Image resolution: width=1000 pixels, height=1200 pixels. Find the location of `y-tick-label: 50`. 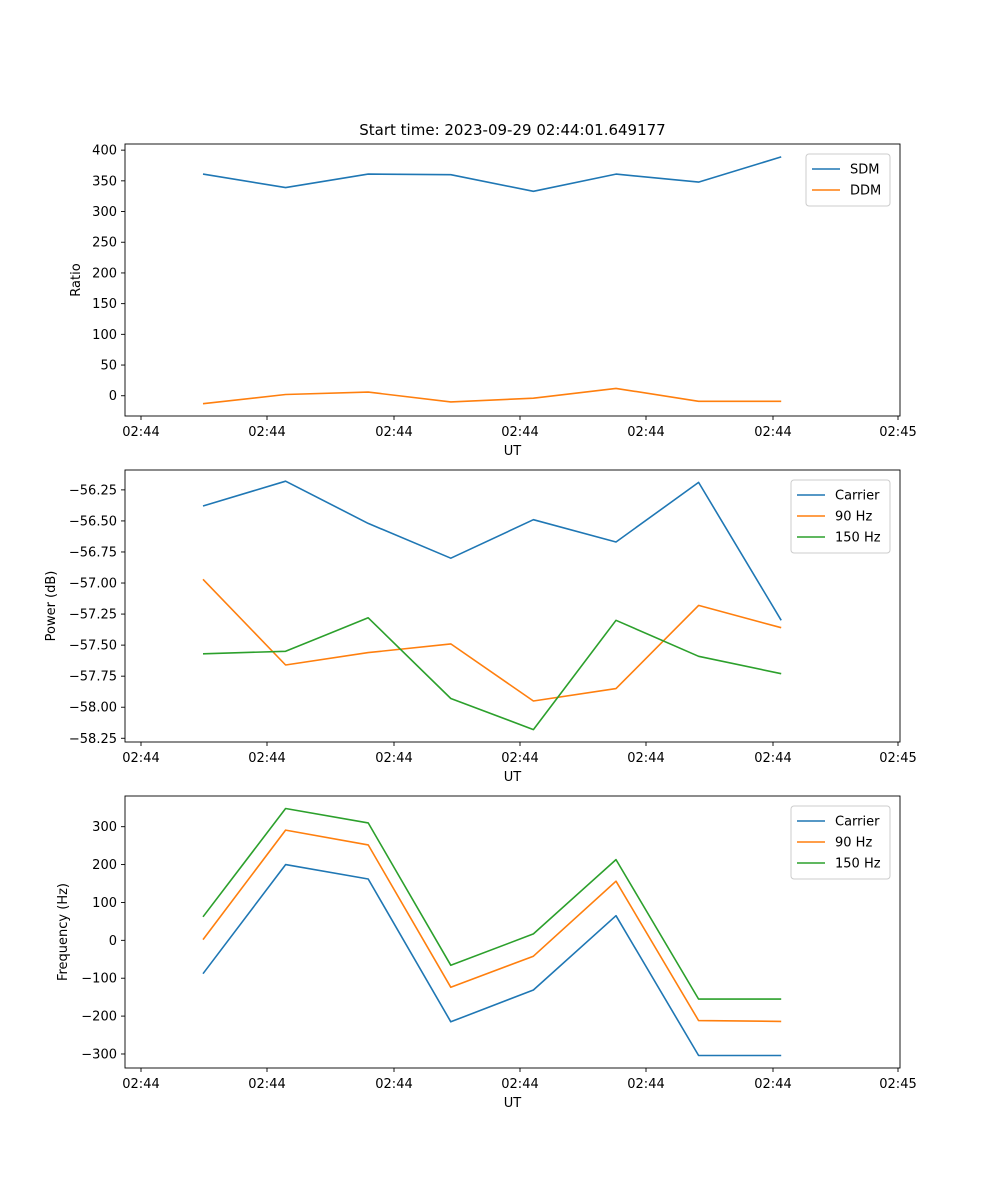

y-tick-label: 50 is located at coordinates (108, 366).